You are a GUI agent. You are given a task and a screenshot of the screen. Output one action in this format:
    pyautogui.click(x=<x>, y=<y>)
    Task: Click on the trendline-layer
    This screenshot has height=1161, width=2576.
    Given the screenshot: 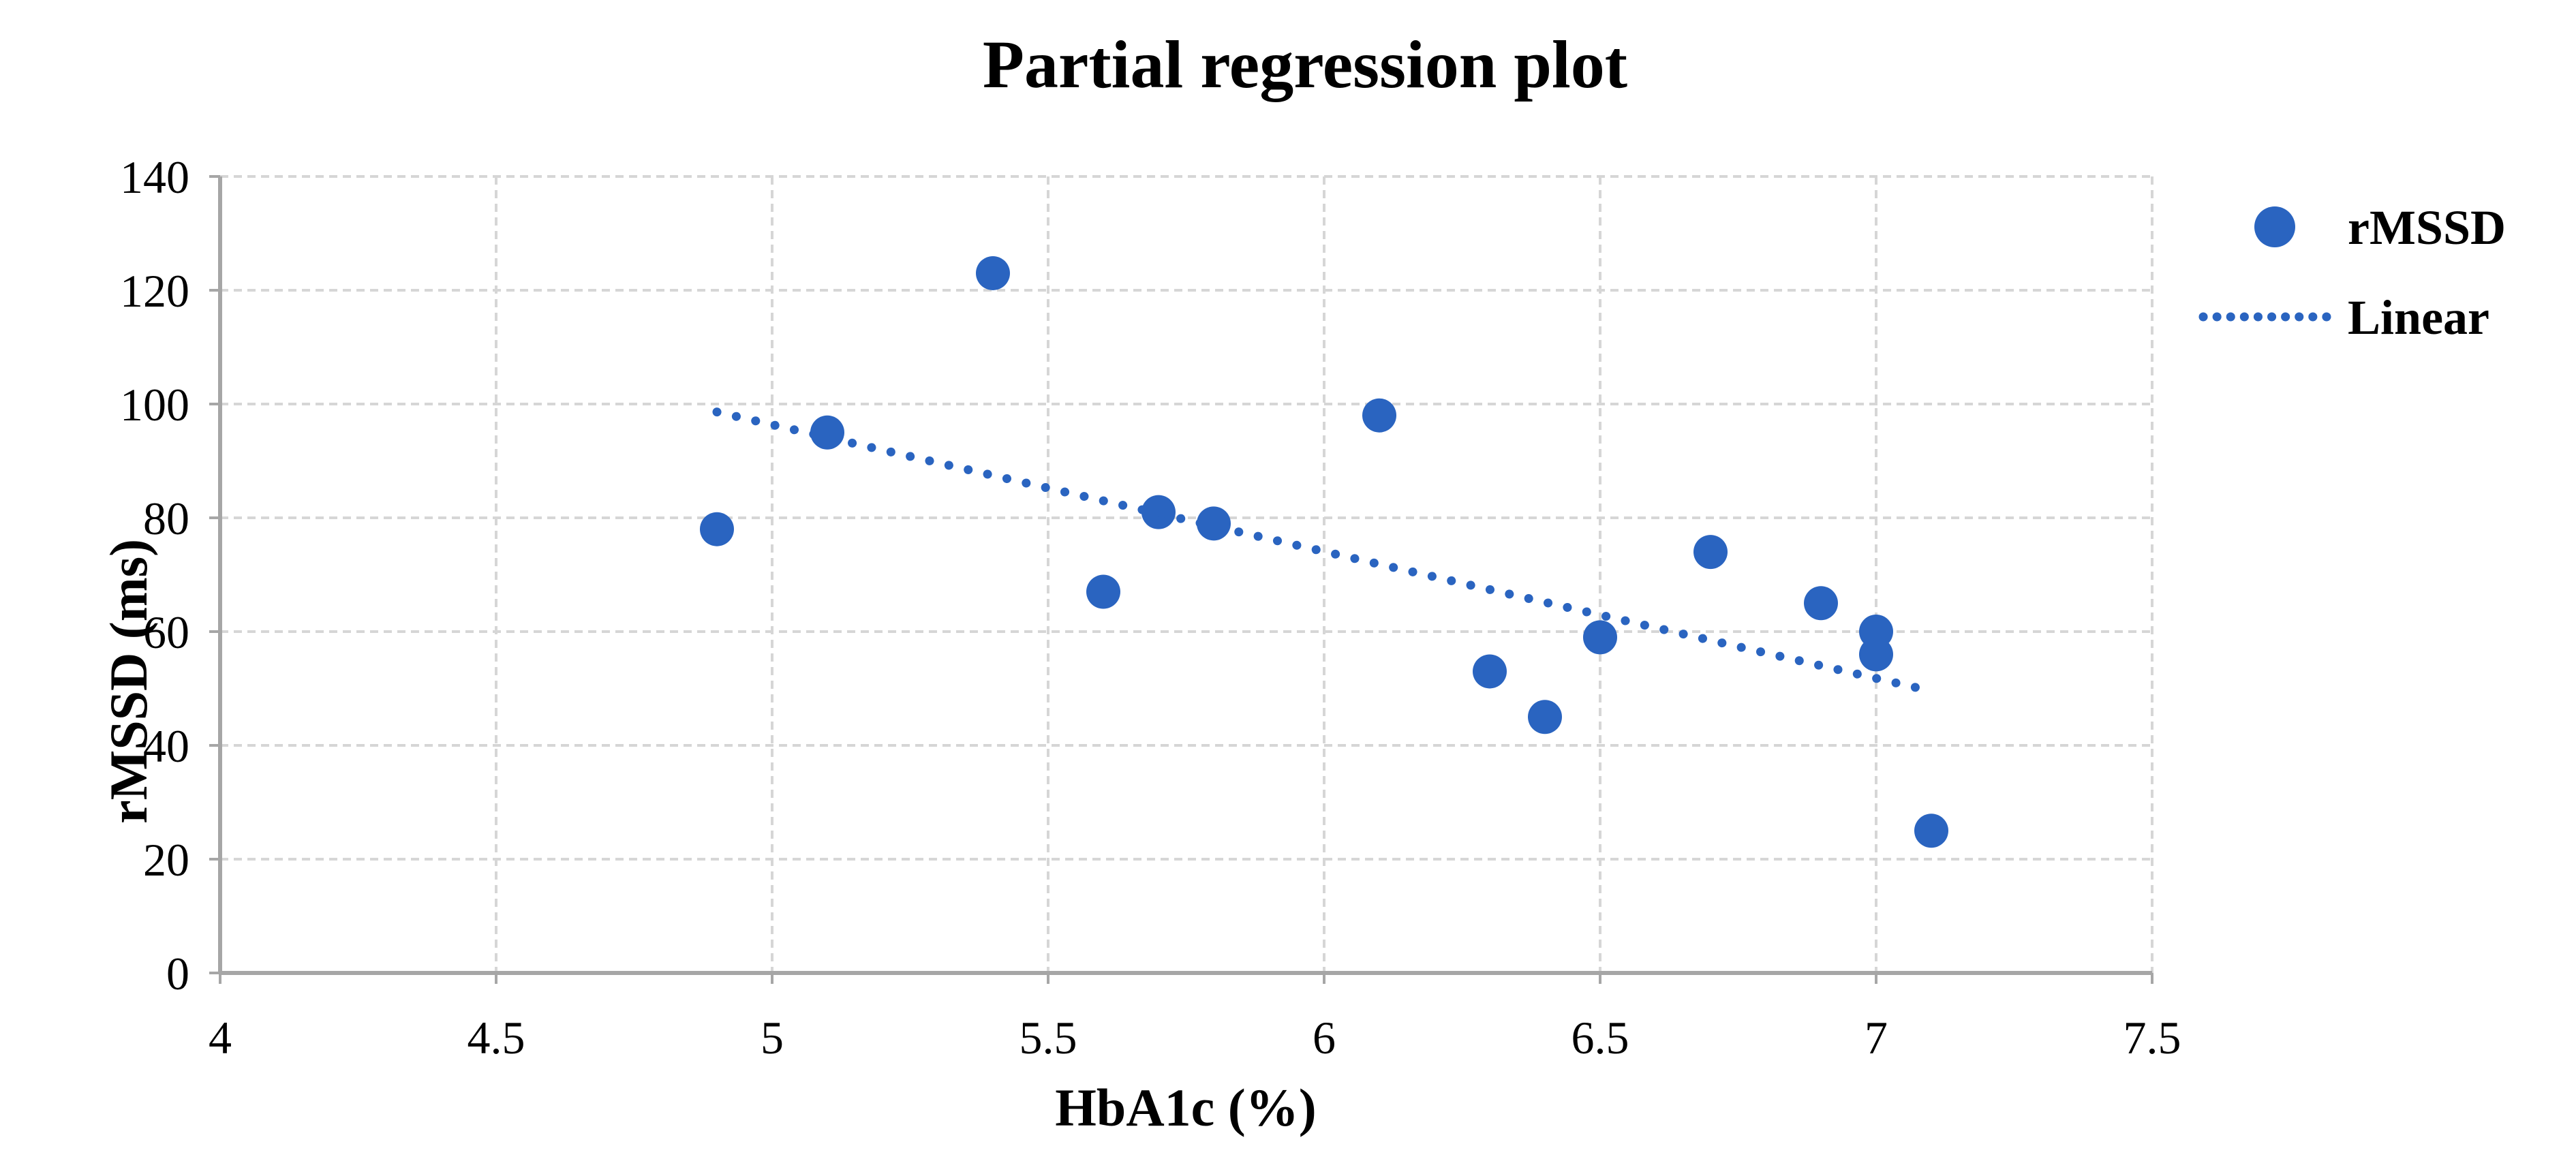 What is the action you would take?
    pyautogui.click(x=1318, y=550)
    